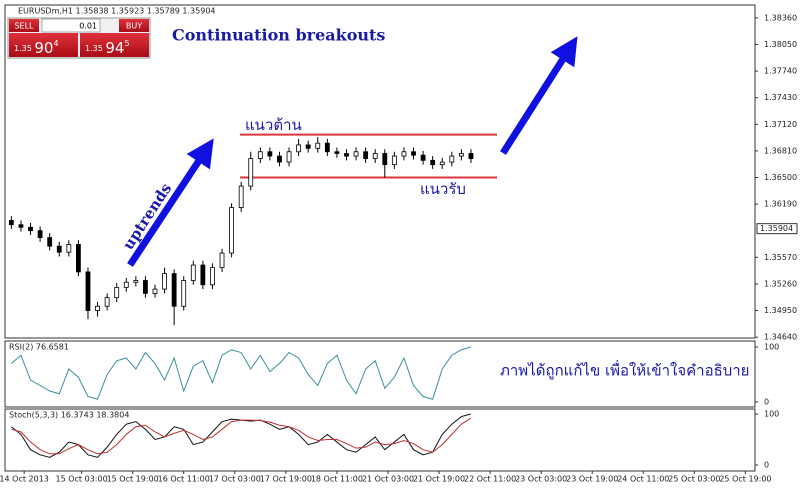  I want to click on current-price-box, so click(777, 229).